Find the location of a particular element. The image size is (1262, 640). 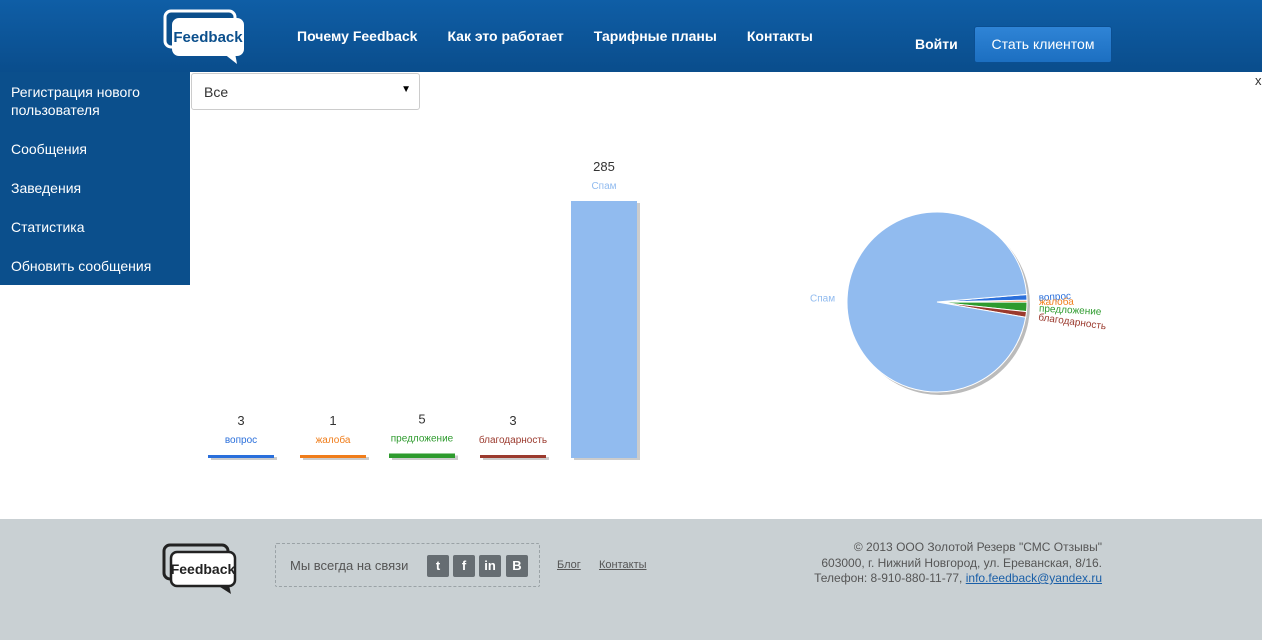

close-icon: x is located at coordinates (1258, 80).